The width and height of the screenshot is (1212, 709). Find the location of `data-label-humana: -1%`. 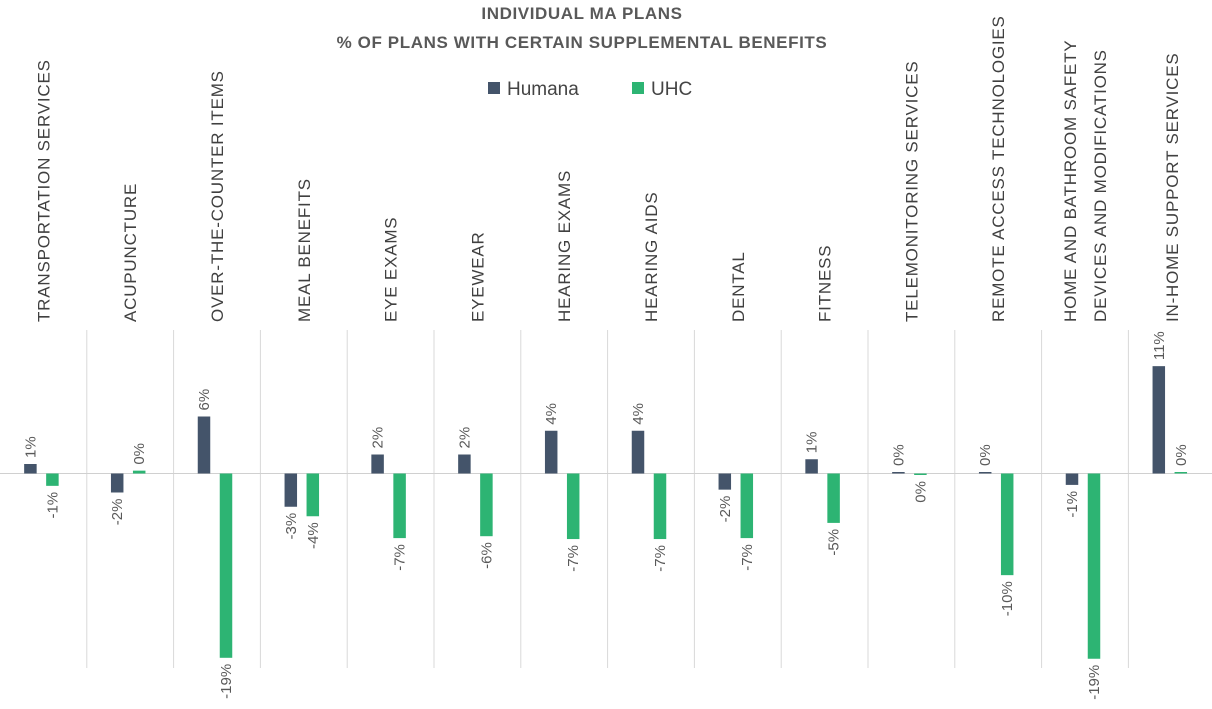

data-label-humana: -1% is located at coordinates (1072, 504).